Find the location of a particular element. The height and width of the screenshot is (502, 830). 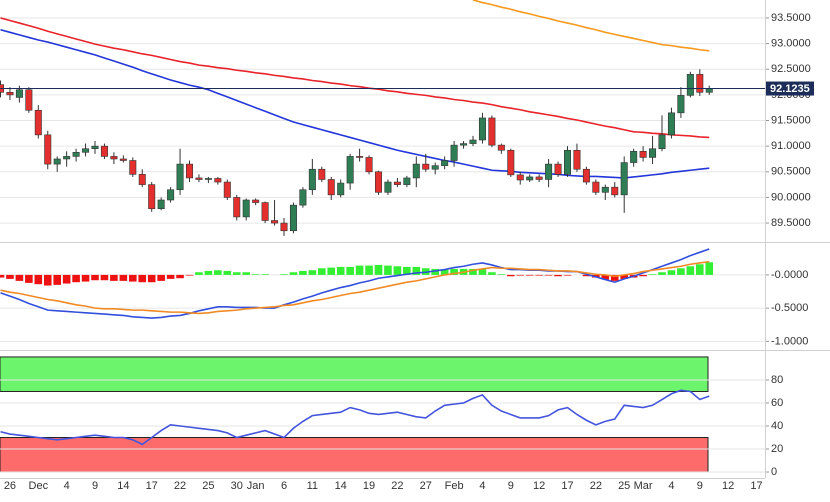

y-tick-label: 40 is located at coordinates (777, 426).